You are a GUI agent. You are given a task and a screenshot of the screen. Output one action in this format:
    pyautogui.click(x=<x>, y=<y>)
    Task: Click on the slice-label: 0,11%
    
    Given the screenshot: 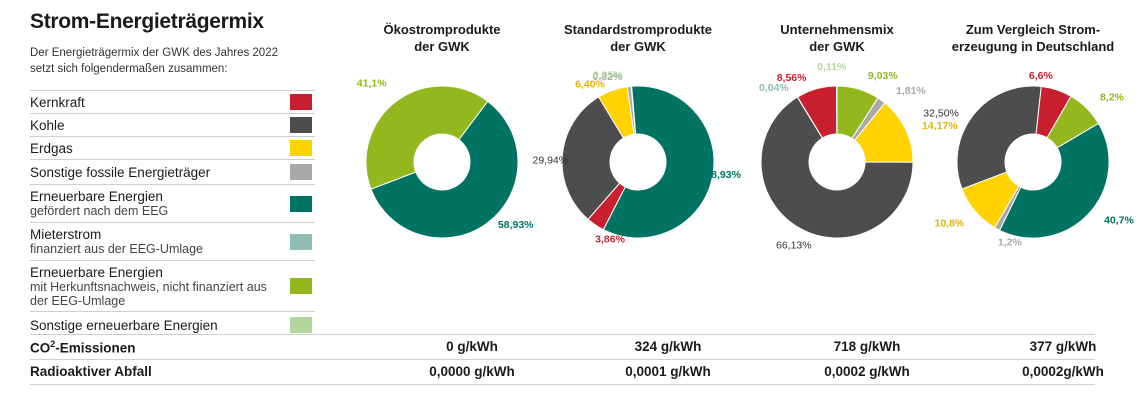 What is the action you would take?
    pyautogui.click(x=832, y=67)
    